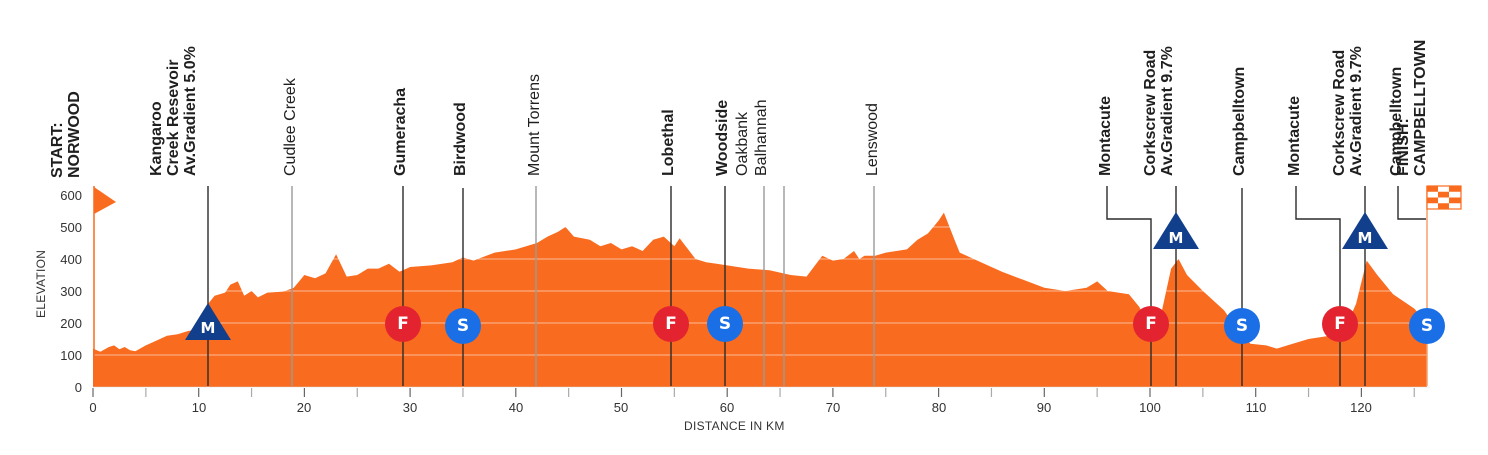 The width and height of the screenshot is (1488, 455). I want to click on feed-zone-icon-gumeracha: F, so click(403, 324).